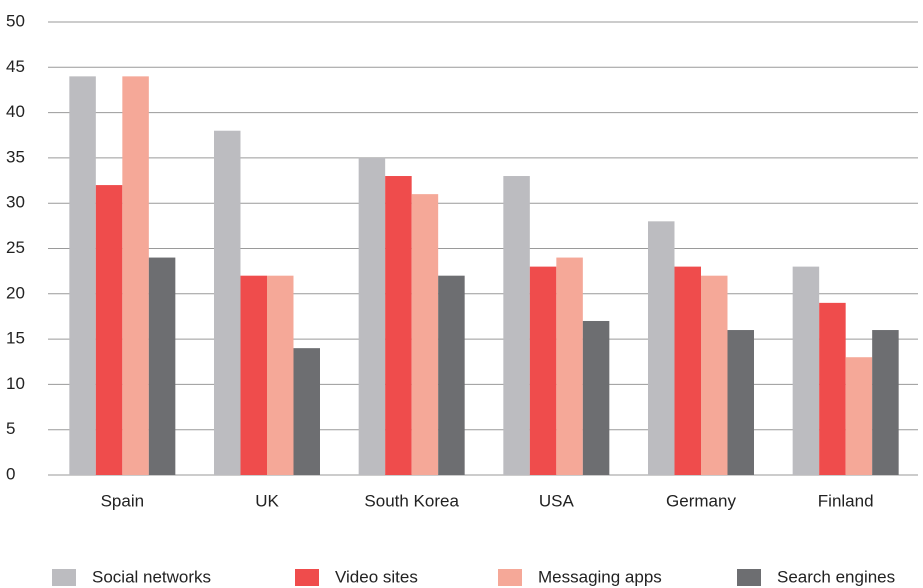 The image size is (923, 588). Describe the element at coordinates (376, 576) in the screenshot. I see `legend-label: Video sites` at that location.